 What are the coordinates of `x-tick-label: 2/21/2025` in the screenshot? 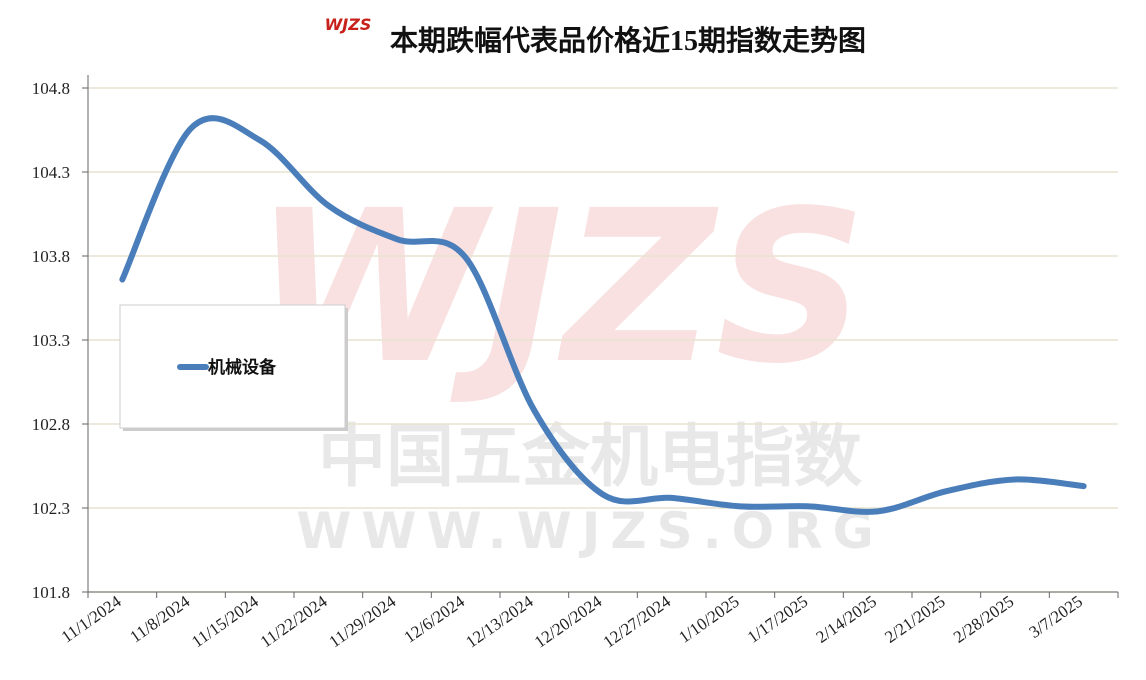 It's located at (914, 619).